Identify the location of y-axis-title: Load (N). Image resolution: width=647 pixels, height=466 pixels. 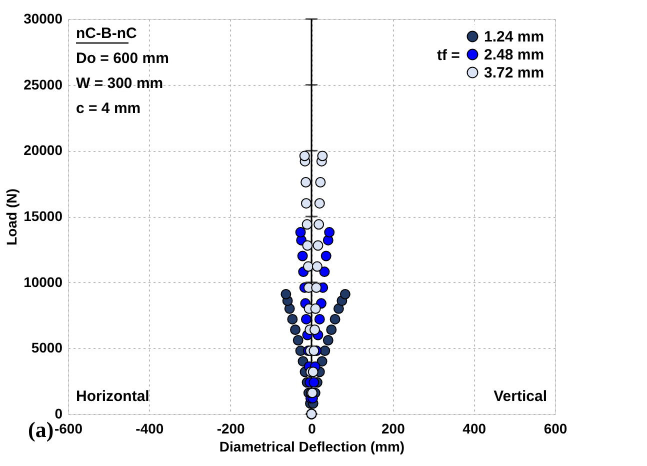
(12, 217).